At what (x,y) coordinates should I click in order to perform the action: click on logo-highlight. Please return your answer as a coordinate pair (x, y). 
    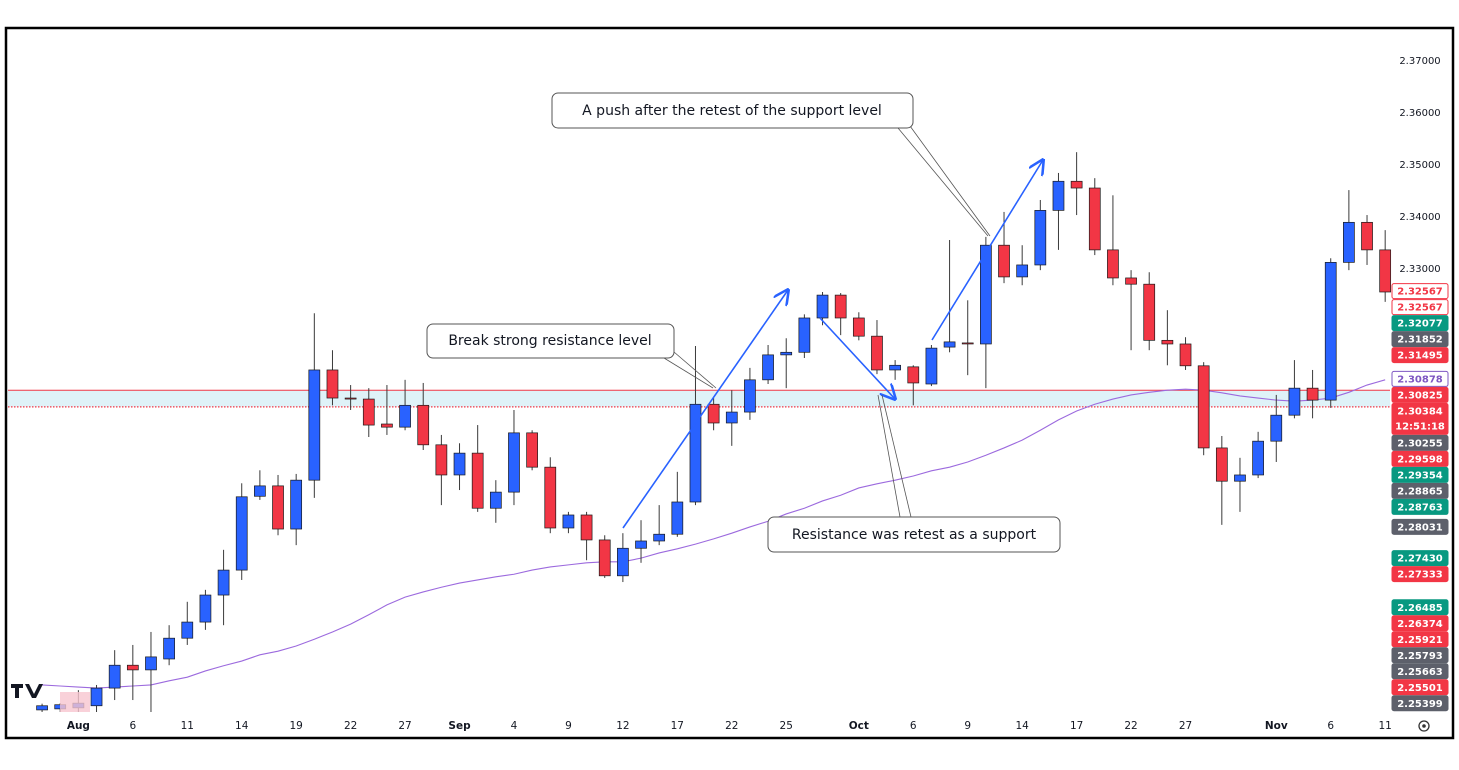
    Looking at the image, I should click on (75, 702).